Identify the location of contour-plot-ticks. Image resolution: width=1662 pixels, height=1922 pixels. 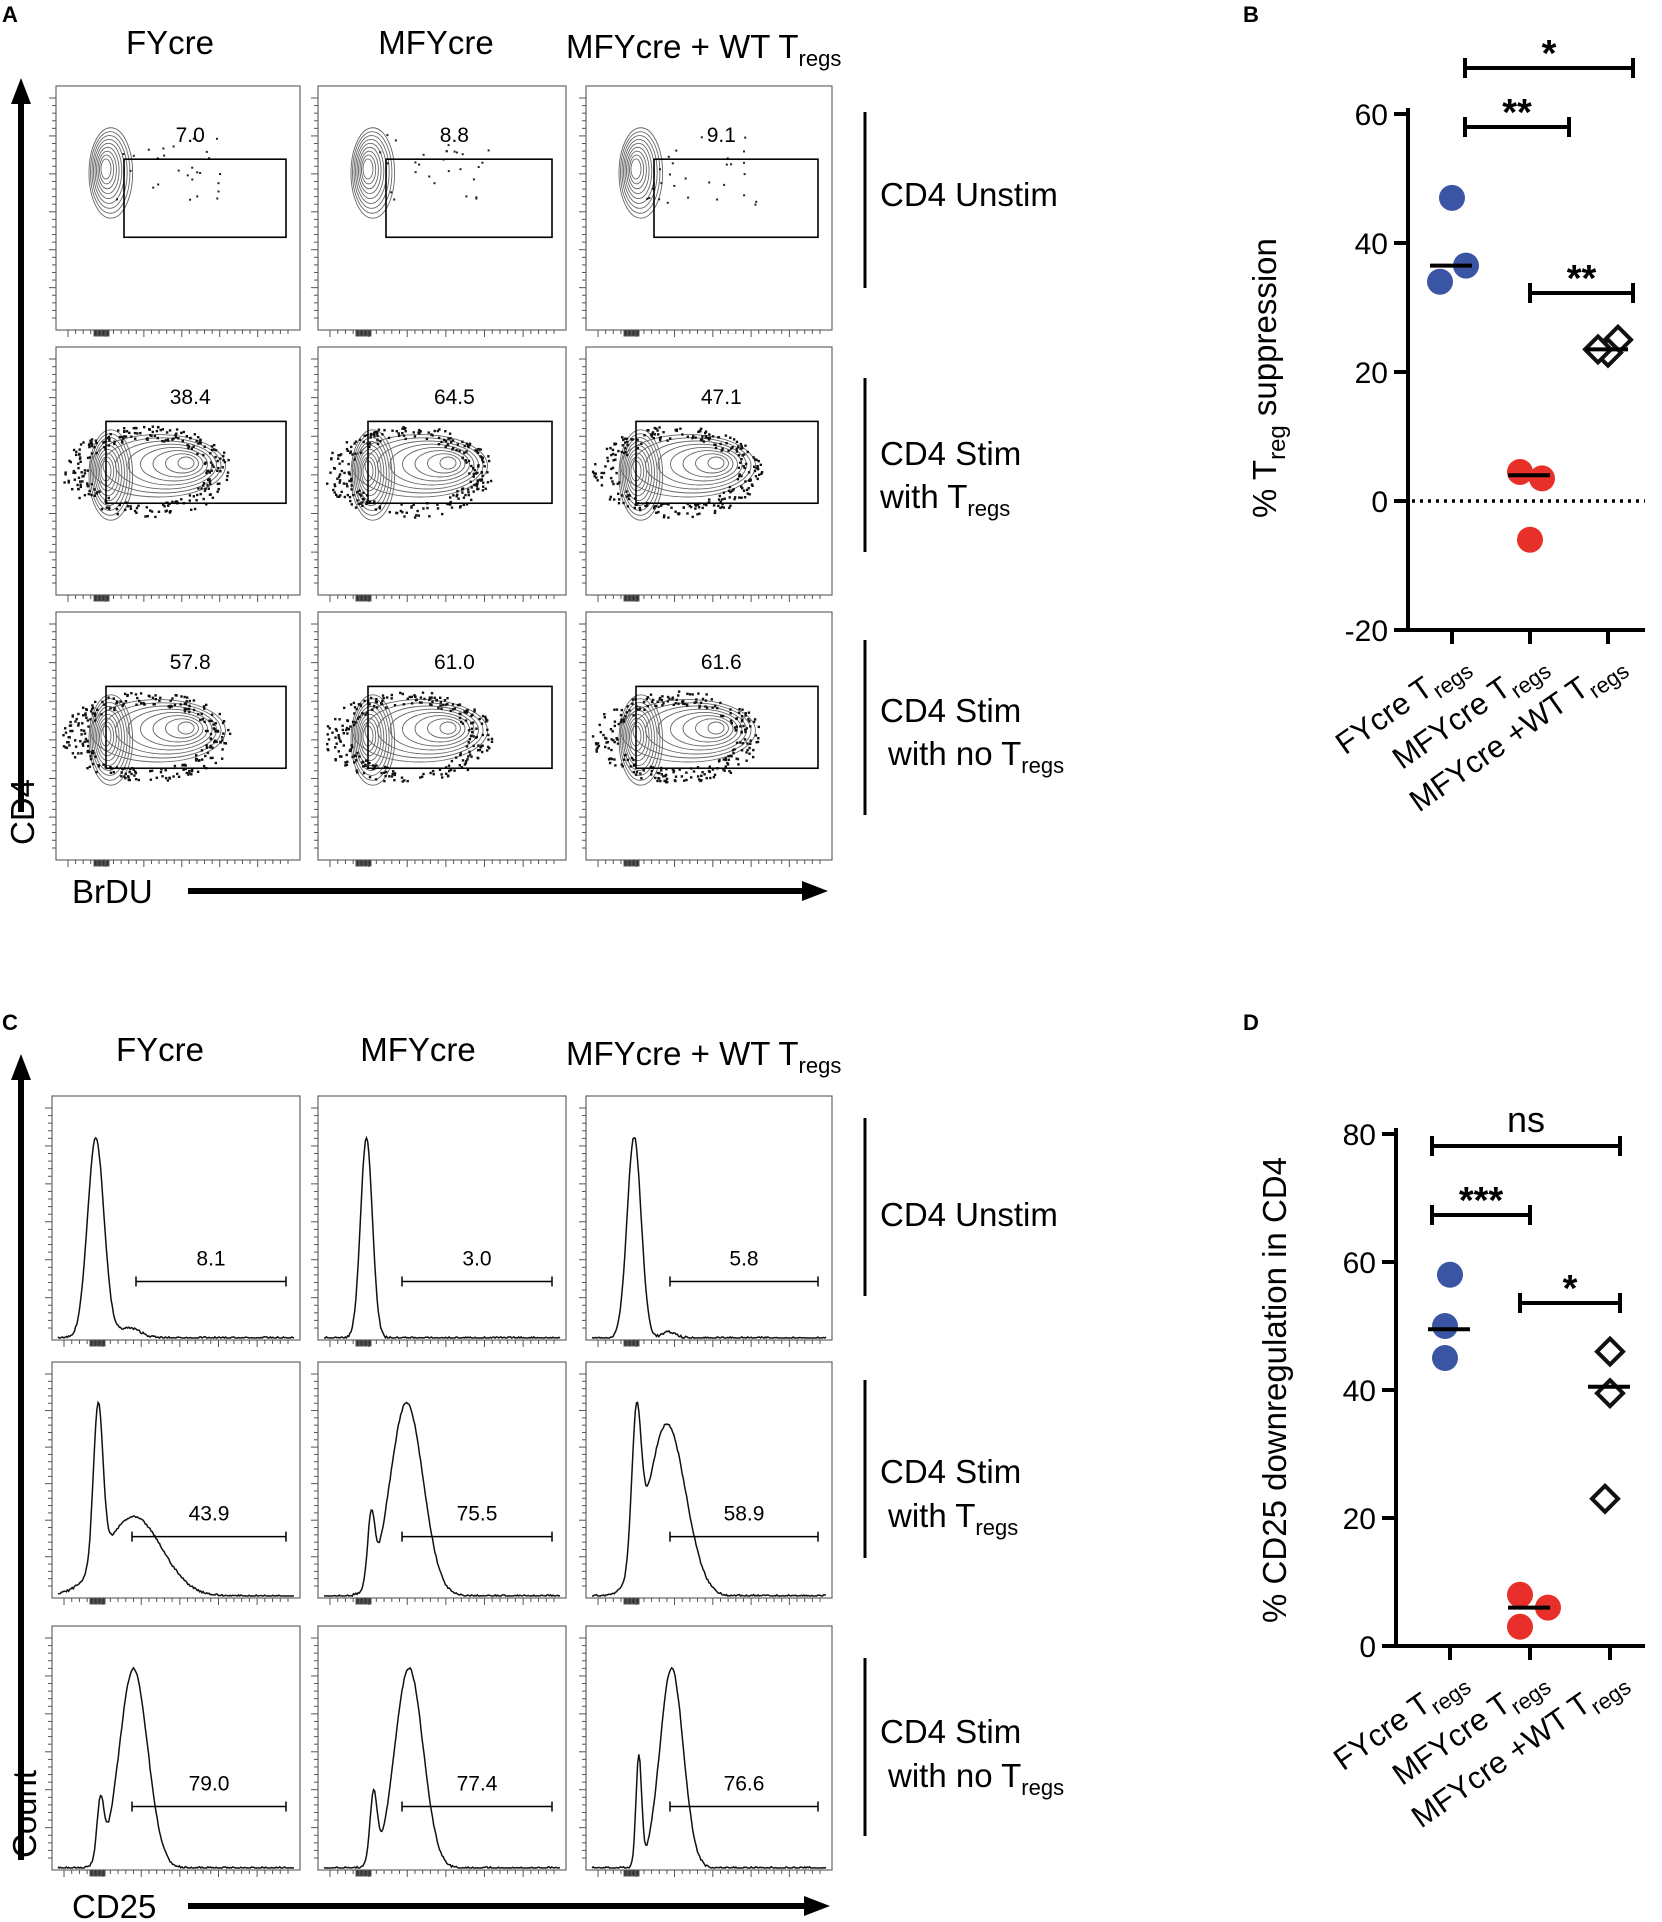
(700, 745).